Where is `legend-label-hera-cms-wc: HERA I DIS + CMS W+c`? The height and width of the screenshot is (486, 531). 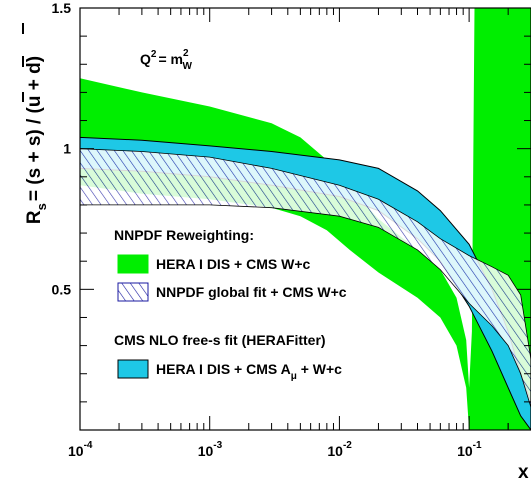 legend-label-hera-cms-wc: HERA I DIS + CMS W+c is located at coordinates (233, 264).